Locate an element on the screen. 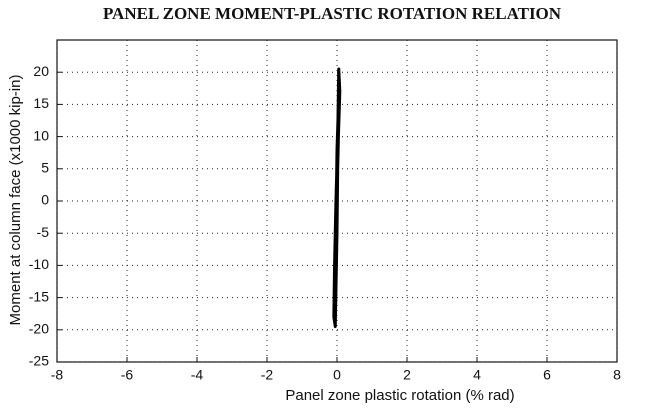 The width and height of the screenshot is (660, 420). y-tick-label: -15 is located at coordinates (39, 296).